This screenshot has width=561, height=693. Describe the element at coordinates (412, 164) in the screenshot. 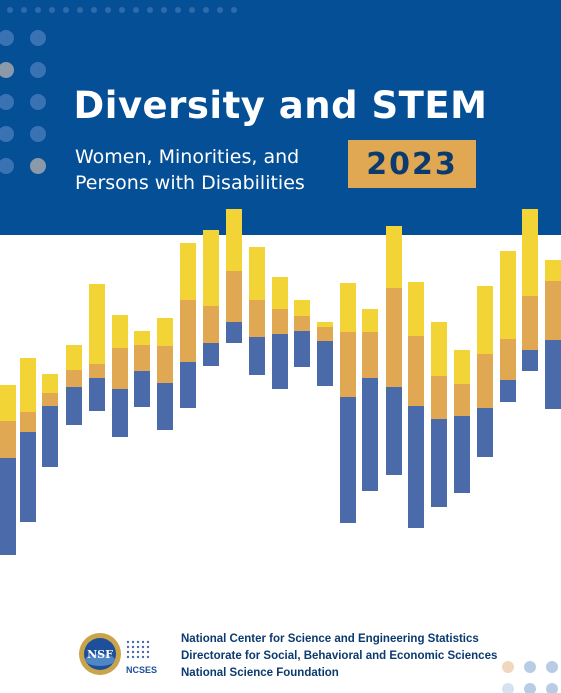

I see `year-badge: 2023` at that location.